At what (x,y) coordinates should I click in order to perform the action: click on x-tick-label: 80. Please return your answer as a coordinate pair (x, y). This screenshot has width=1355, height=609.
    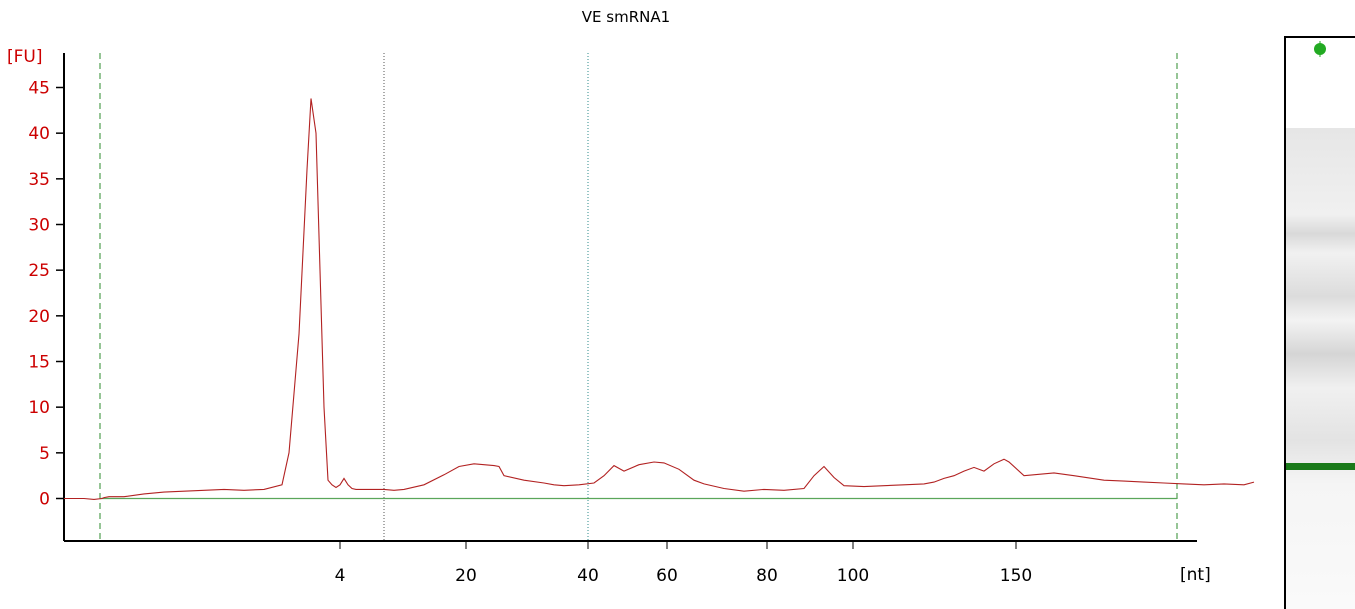
    Looking at the image, I should click on (767, 576).